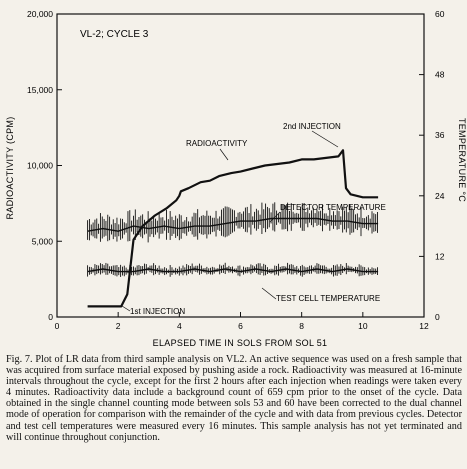 The image size is (467, 469). Describe the element at coordinates (232, 222) in the screenshot. I see `series-points-detector_temperature` at that location.